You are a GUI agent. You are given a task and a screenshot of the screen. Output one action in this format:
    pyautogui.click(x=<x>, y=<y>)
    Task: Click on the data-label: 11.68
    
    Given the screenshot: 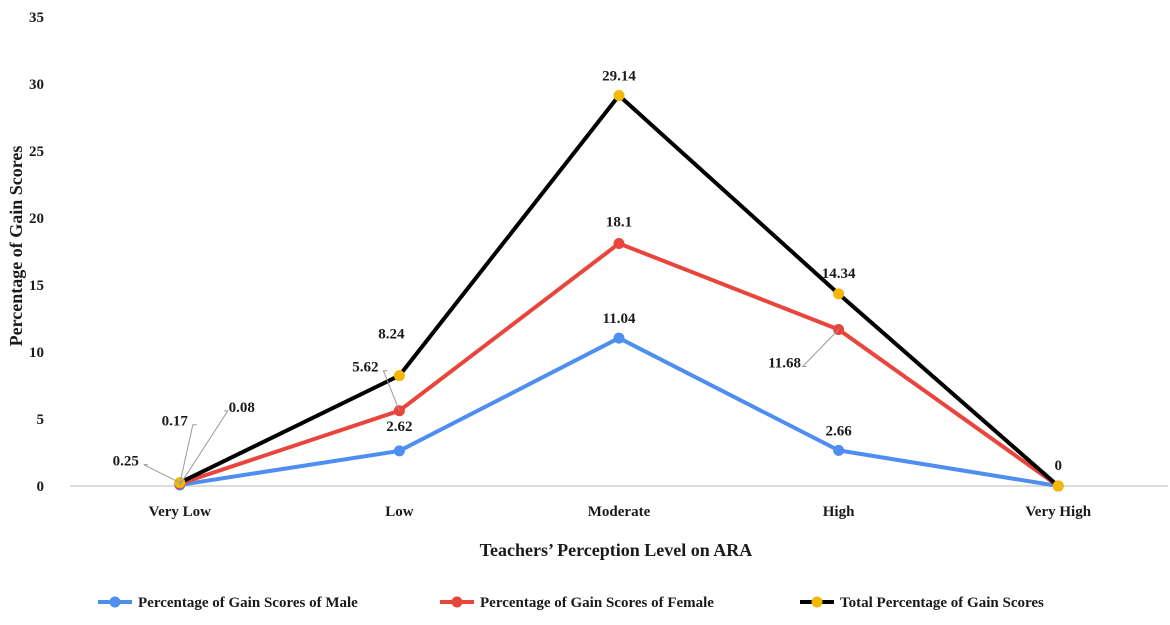 What is the action you would take?
    pyautogui.click(x=784, y=363)
    